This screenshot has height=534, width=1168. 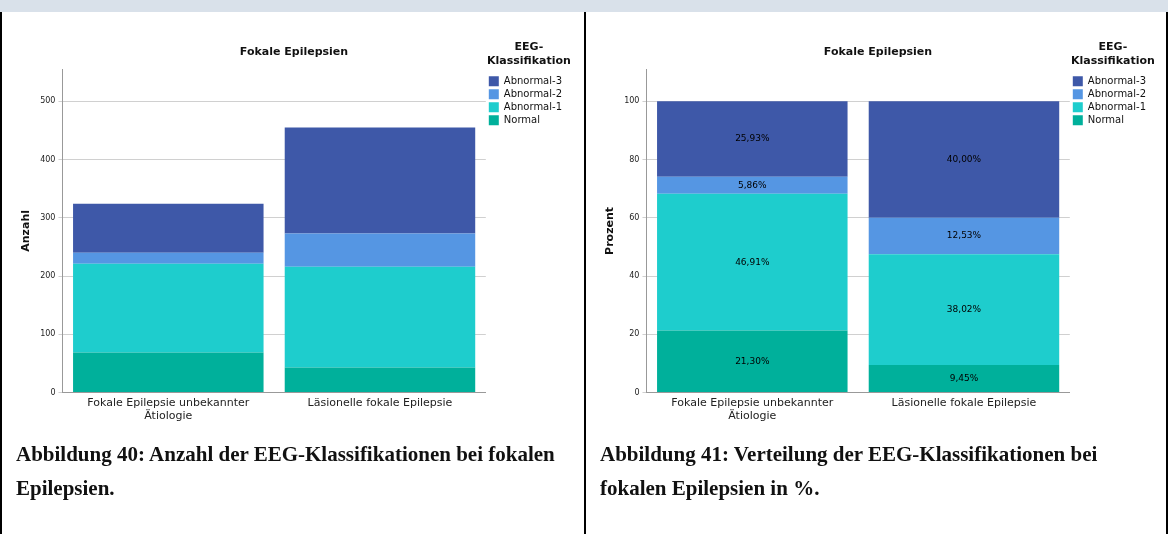 What do you see at coordinates (634, 276) in the screenshot?
I see `y-tick-label: 40` at bounding box center [634, 276].